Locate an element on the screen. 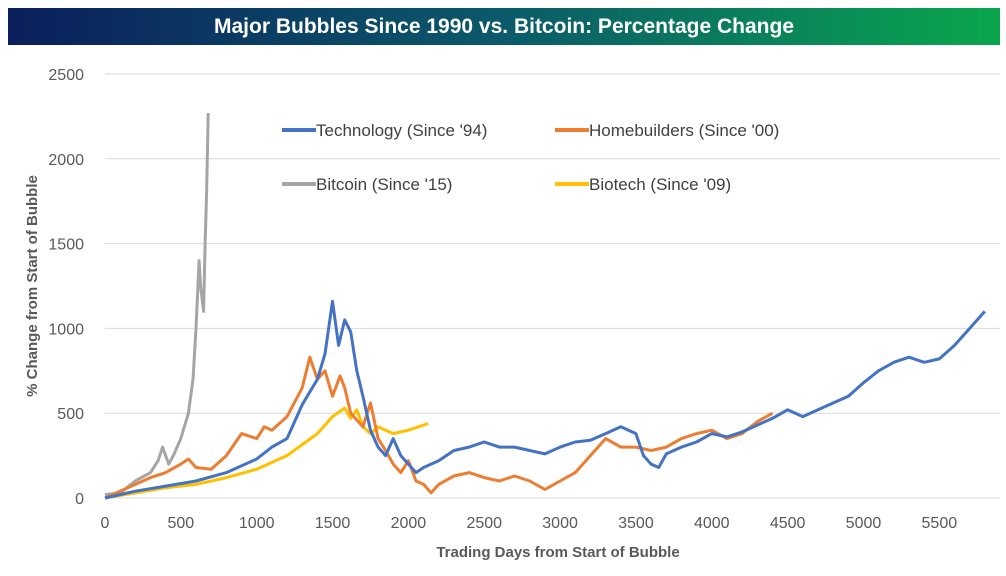 This screenshot has height=576, width=1006. x-tick-label: 5500 is located at coordinates (940, 523).